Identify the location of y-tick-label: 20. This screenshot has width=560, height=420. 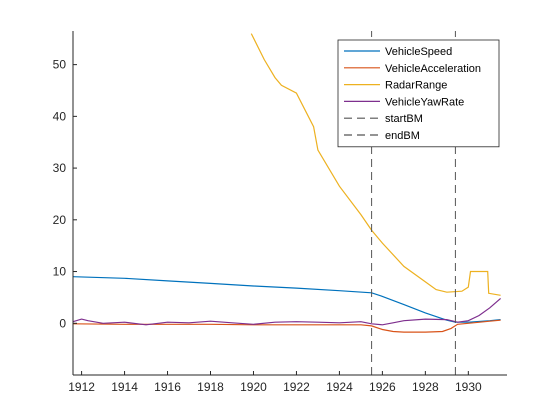
(60, 220).